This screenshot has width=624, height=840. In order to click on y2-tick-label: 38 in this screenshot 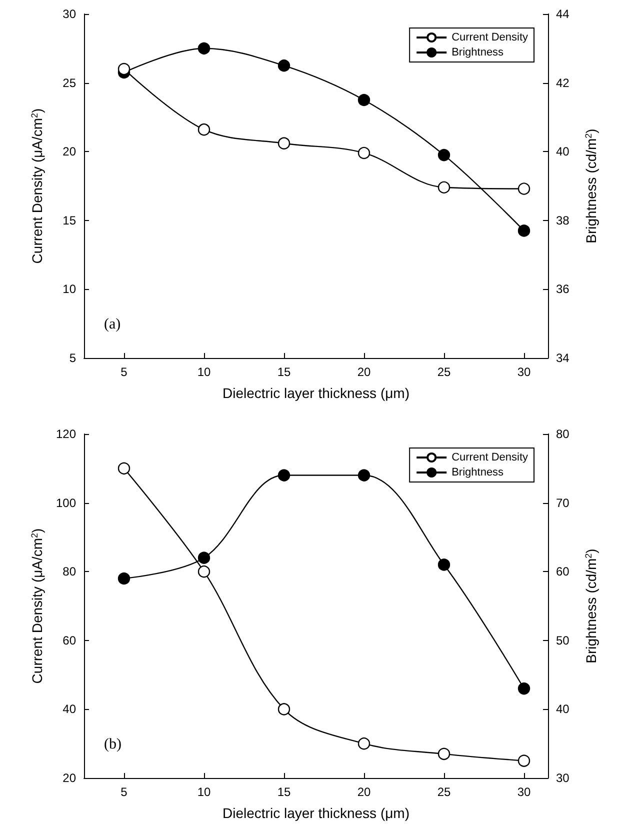, I will do `click(563, 220)`.